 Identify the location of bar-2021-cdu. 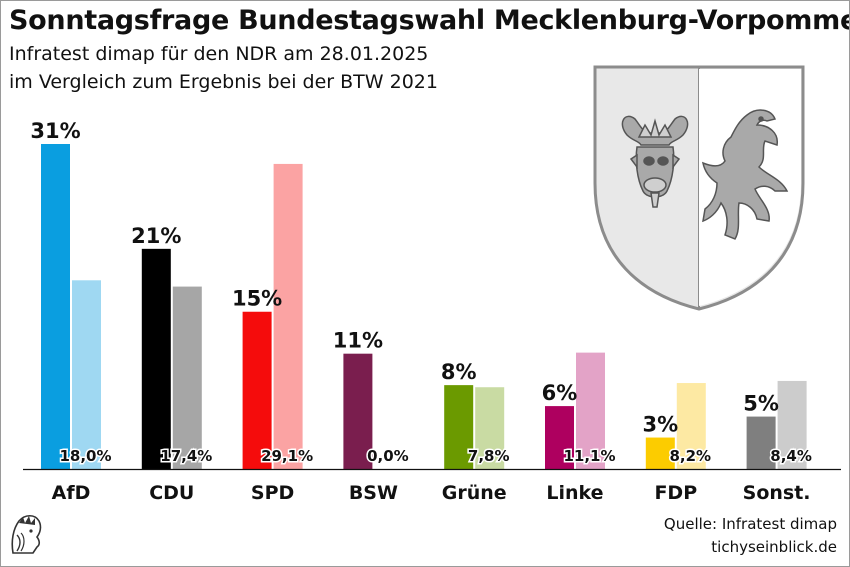
(187, 377).